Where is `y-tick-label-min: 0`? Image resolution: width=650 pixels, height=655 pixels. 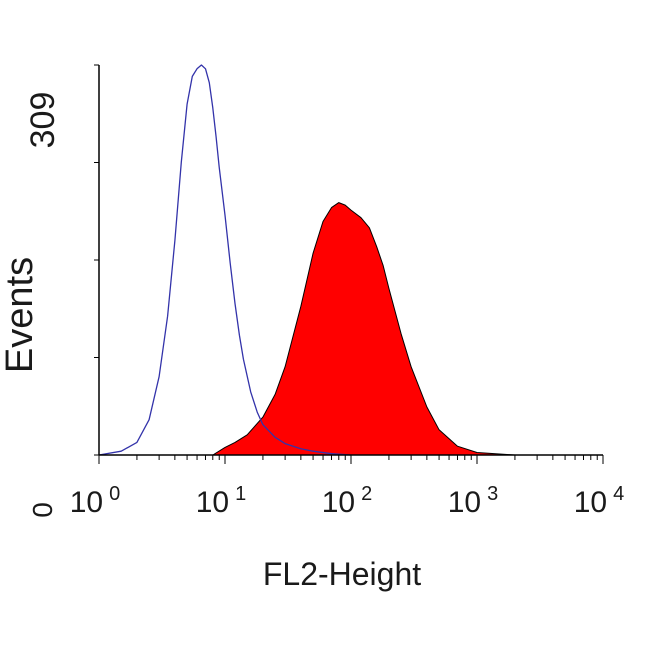 y-tick-label-min: 0 is located at coordinates (42, 510).